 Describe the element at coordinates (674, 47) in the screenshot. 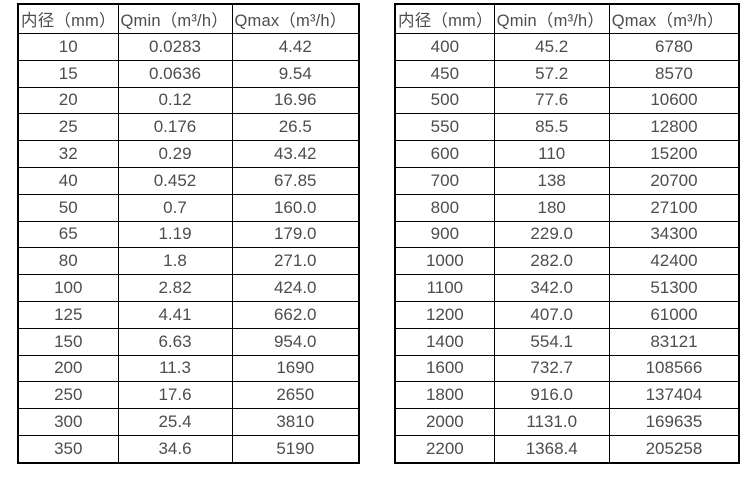

I see `table-cell: 6780` at that location.